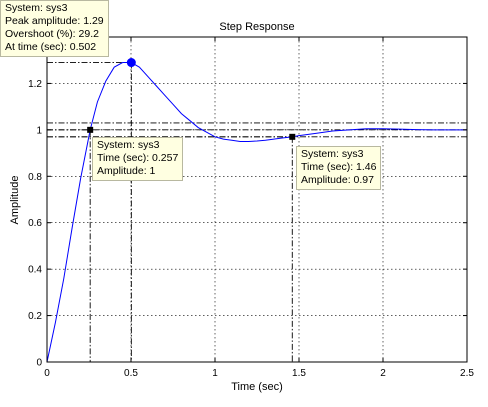  I want to click on datatip-line: Time (sec): 1.46, so click(339, 167).